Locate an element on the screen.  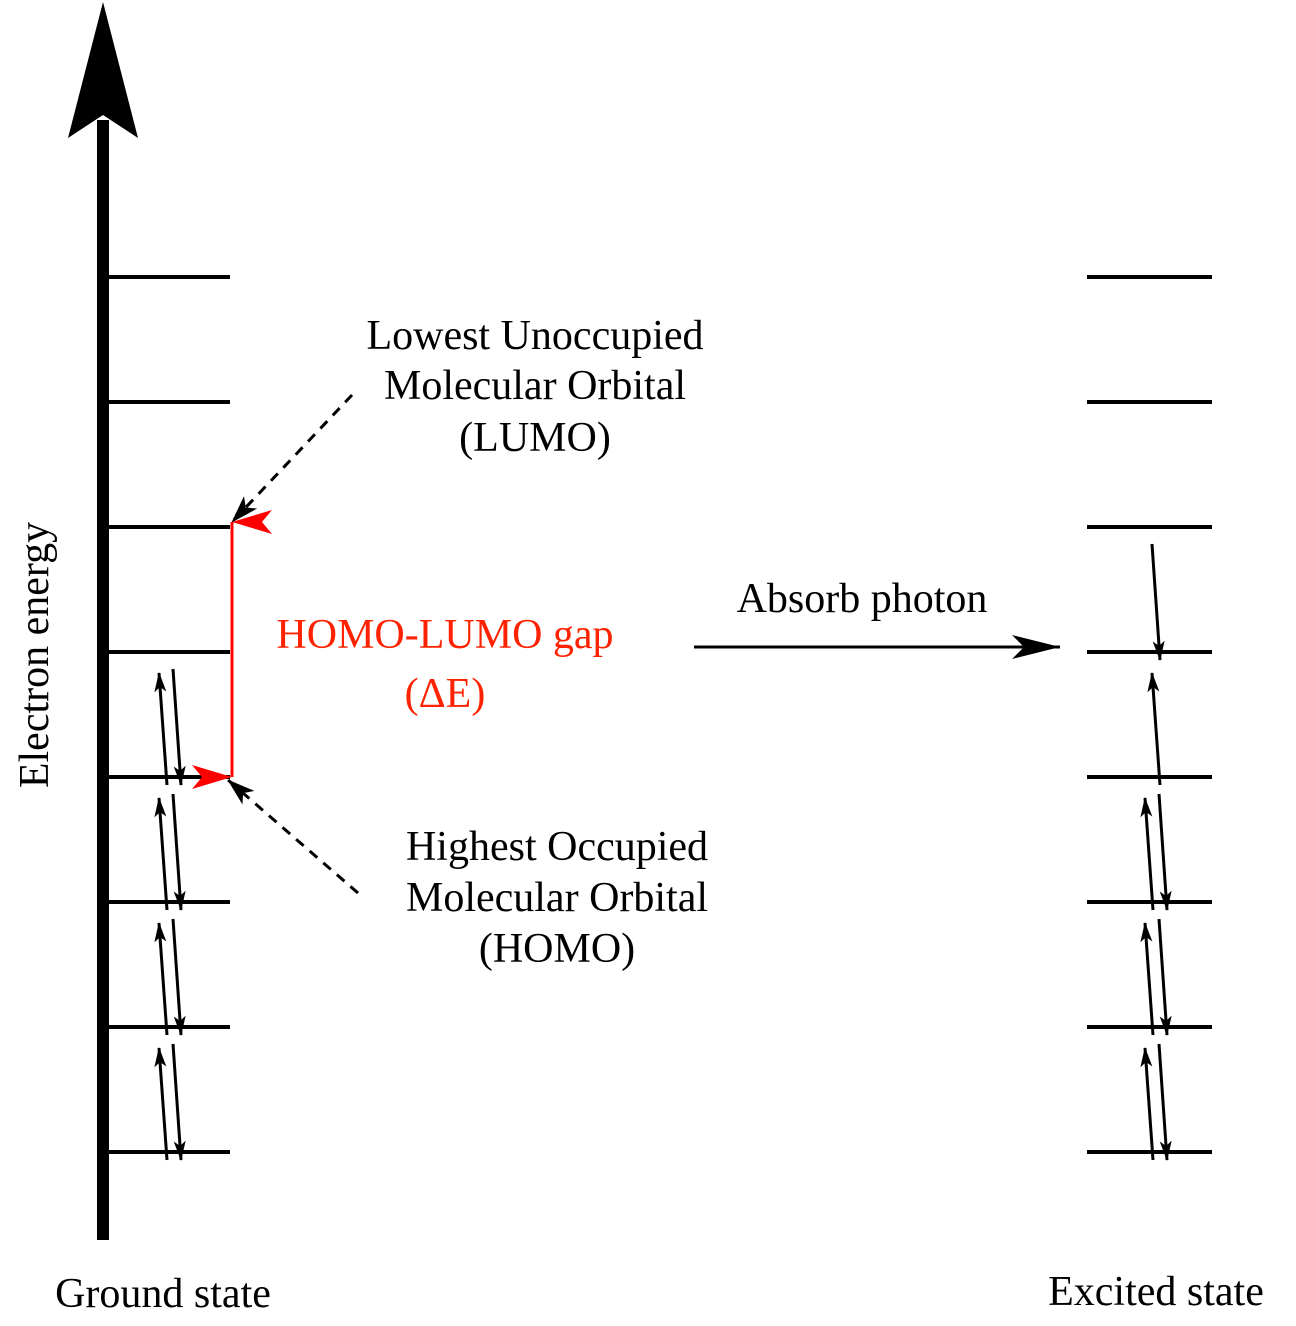
homo-label-line3: (HOMO) is located at coordinates (557, 949).